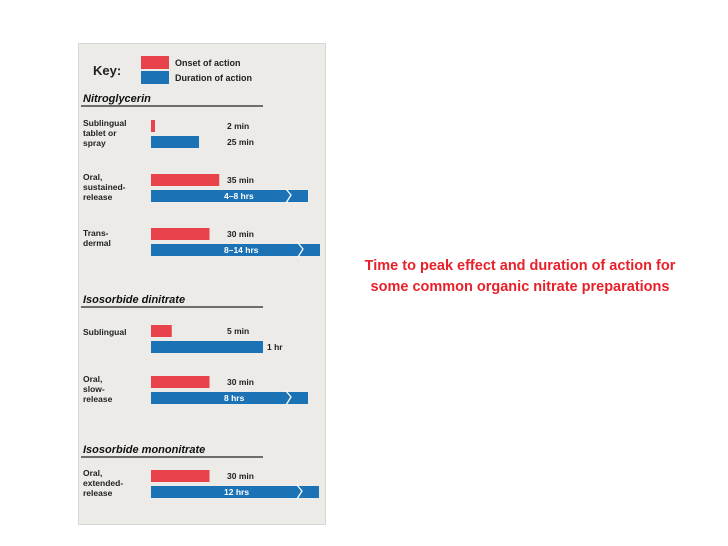 The image size is (728, 546). Describe the element at coordinates (103, 483) in the screenshot. I see `row-label: extended-` at that location.